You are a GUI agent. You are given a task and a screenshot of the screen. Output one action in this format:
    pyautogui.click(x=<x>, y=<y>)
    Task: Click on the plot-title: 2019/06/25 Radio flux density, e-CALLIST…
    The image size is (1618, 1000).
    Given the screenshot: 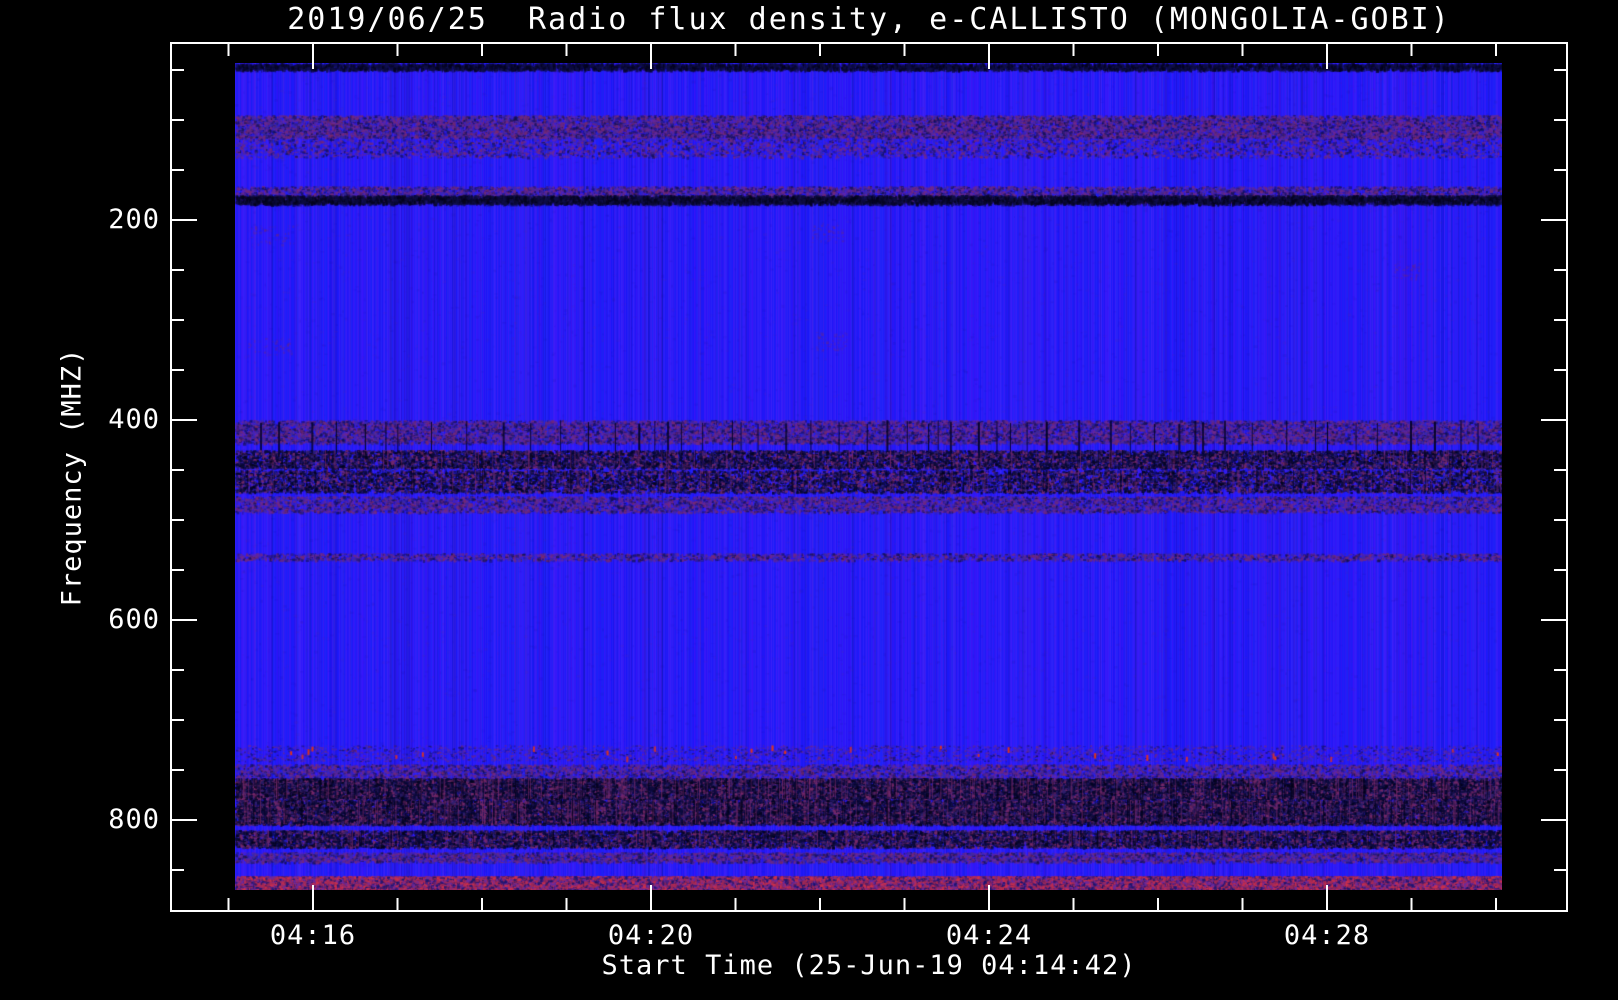 What is the action you would take?
    pyautogui.click(x=869, y=19)
    